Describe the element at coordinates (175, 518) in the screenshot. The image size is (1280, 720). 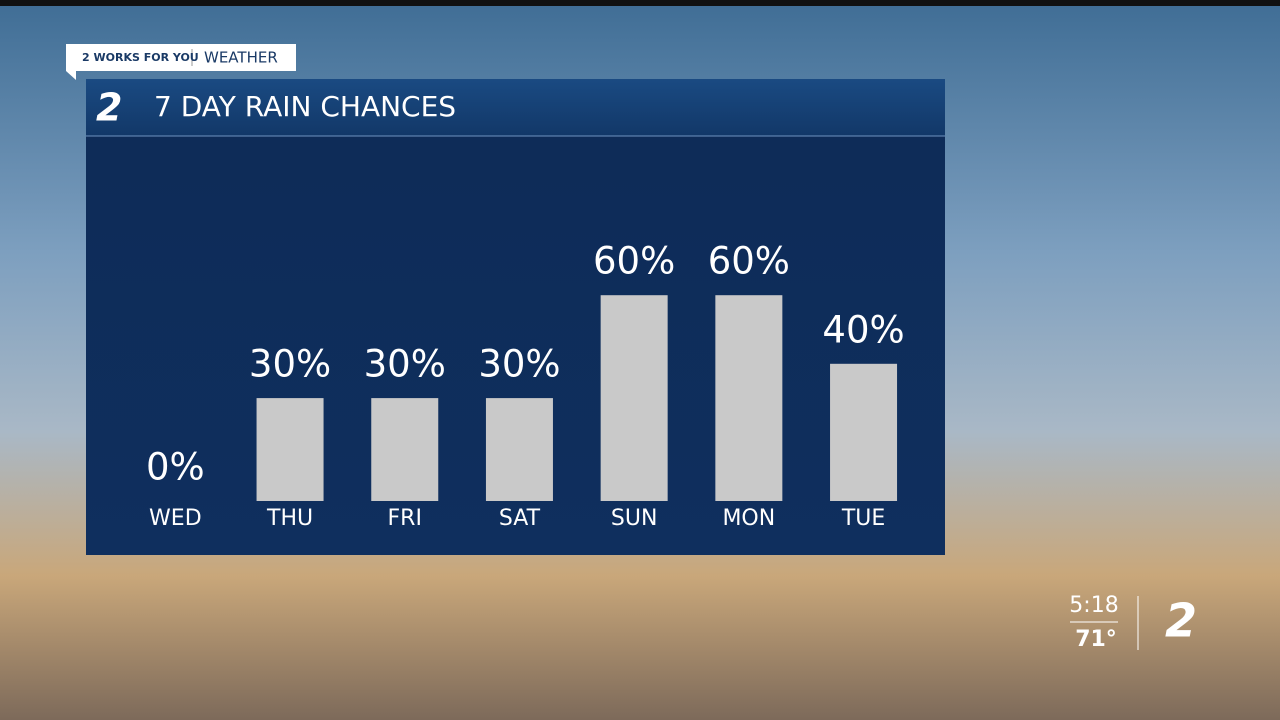
I see `x-tick-label: WED` at that location.